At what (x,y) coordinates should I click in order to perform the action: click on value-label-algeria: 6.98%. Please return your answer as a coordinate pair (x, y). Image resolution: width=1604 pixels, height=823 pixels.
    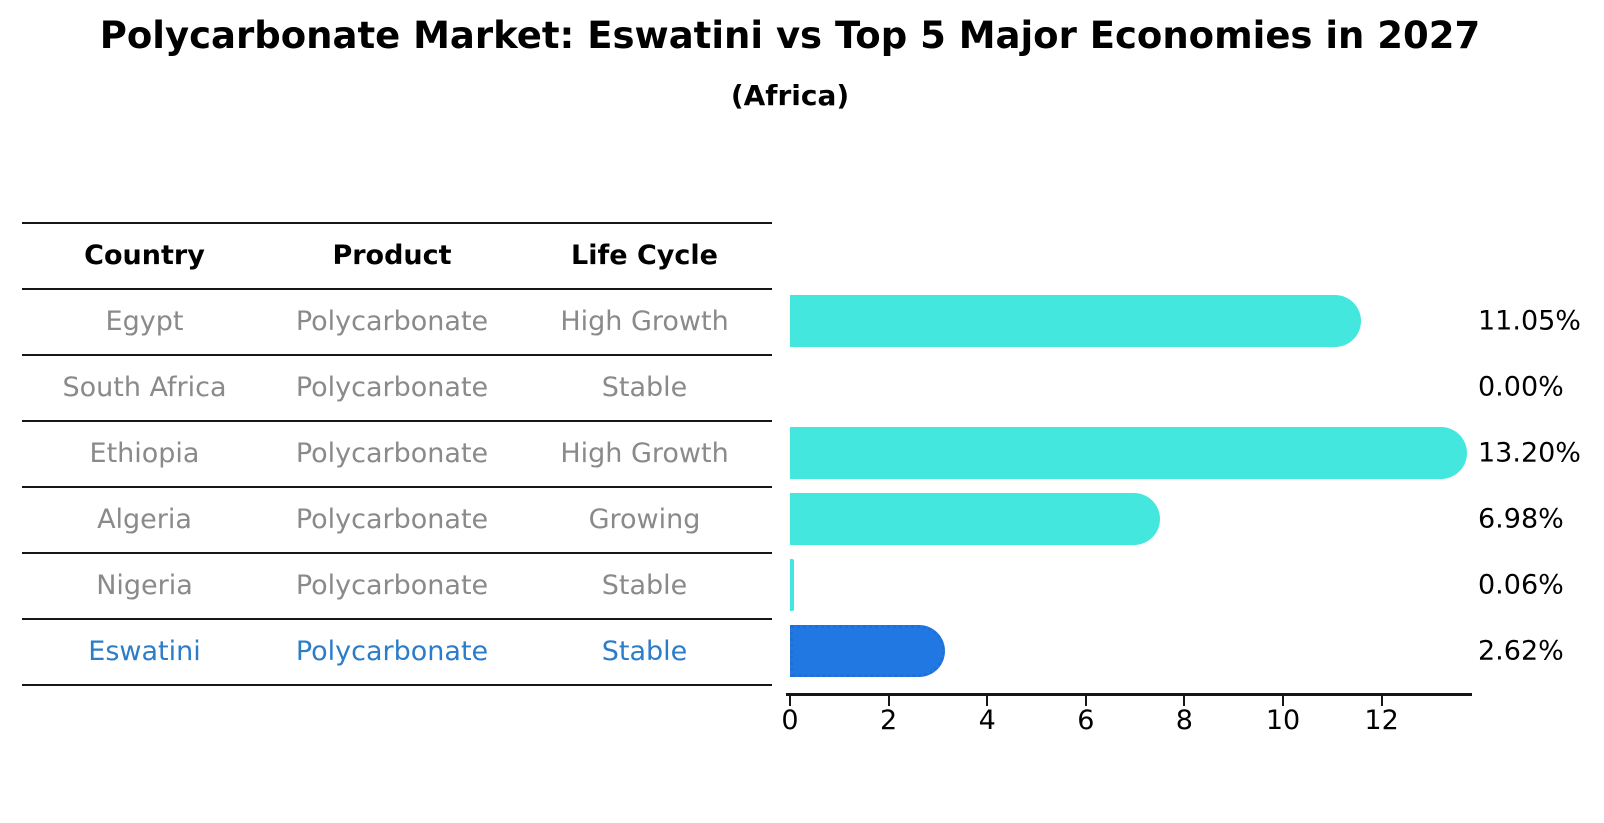
    Looking at the image, I should click on (1521, 519).